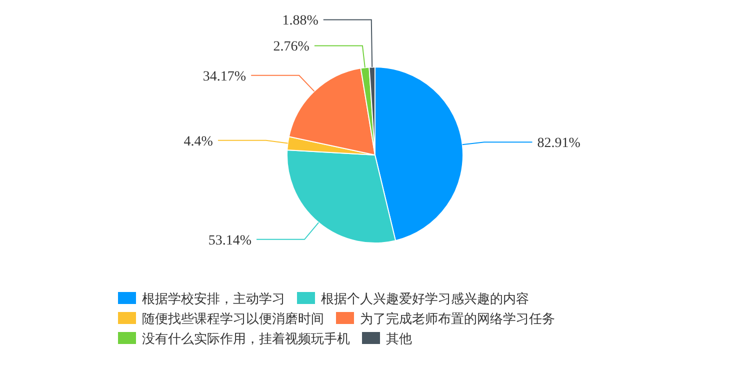 This screenshot has width=751, height=375. What do you see at coordinates (224, 76) in the screenshot?
I see `data-label: 34.17%` at bounding box center [224, 76].